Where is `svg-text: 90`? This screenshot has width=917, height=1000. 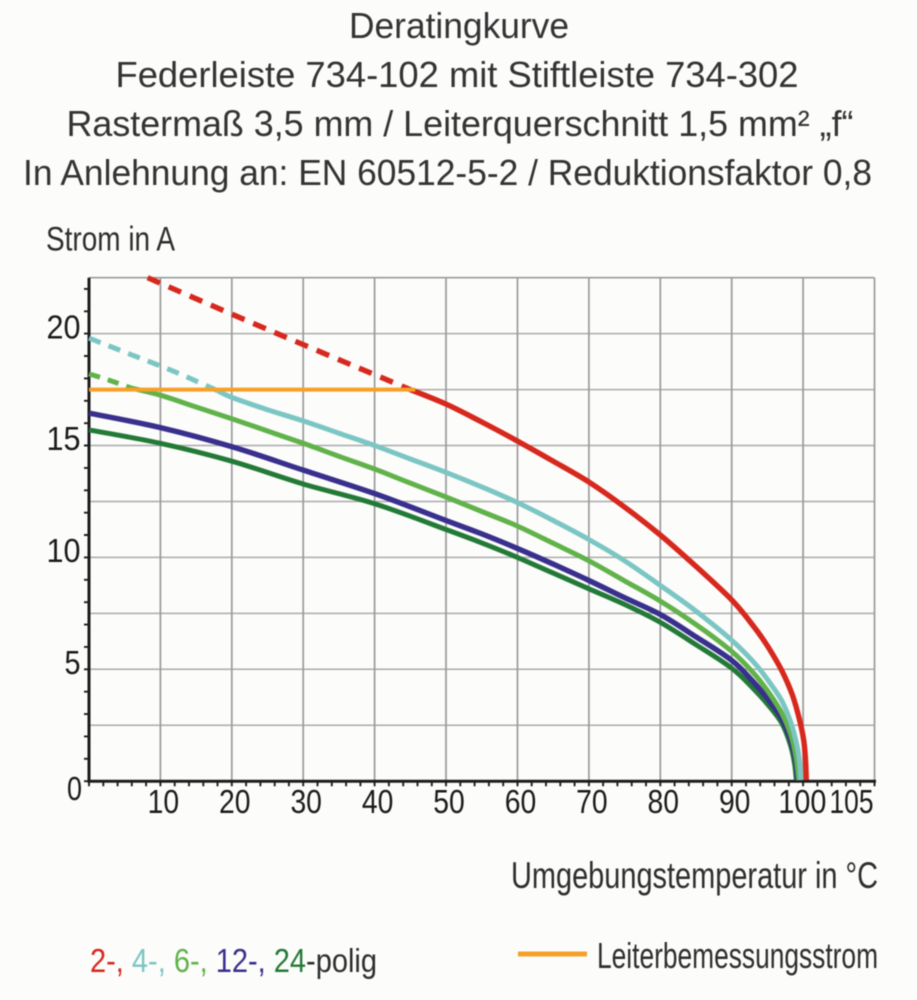
svg-text: 90 is located at coordinates (735, 801).